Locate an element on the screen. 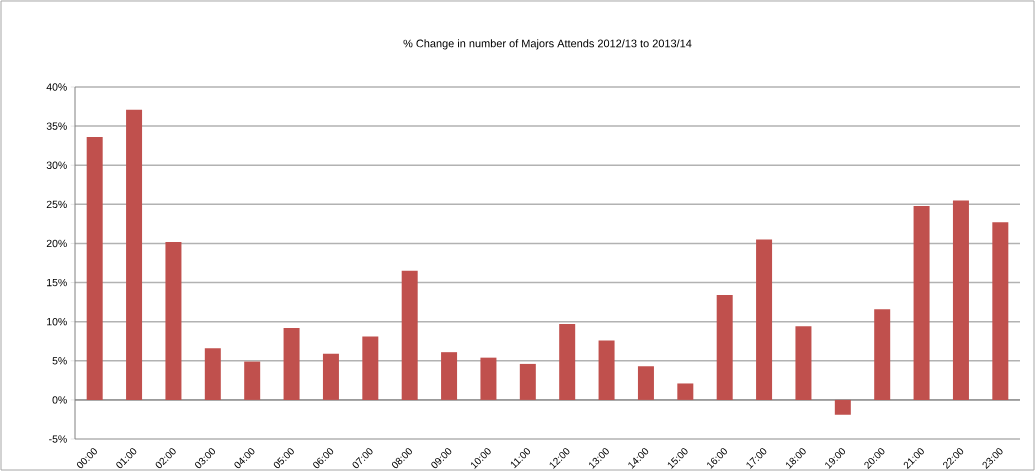 This screenshot has width=1035, height=471. y-tick-label: 35% is located at coordinates (56, 126).